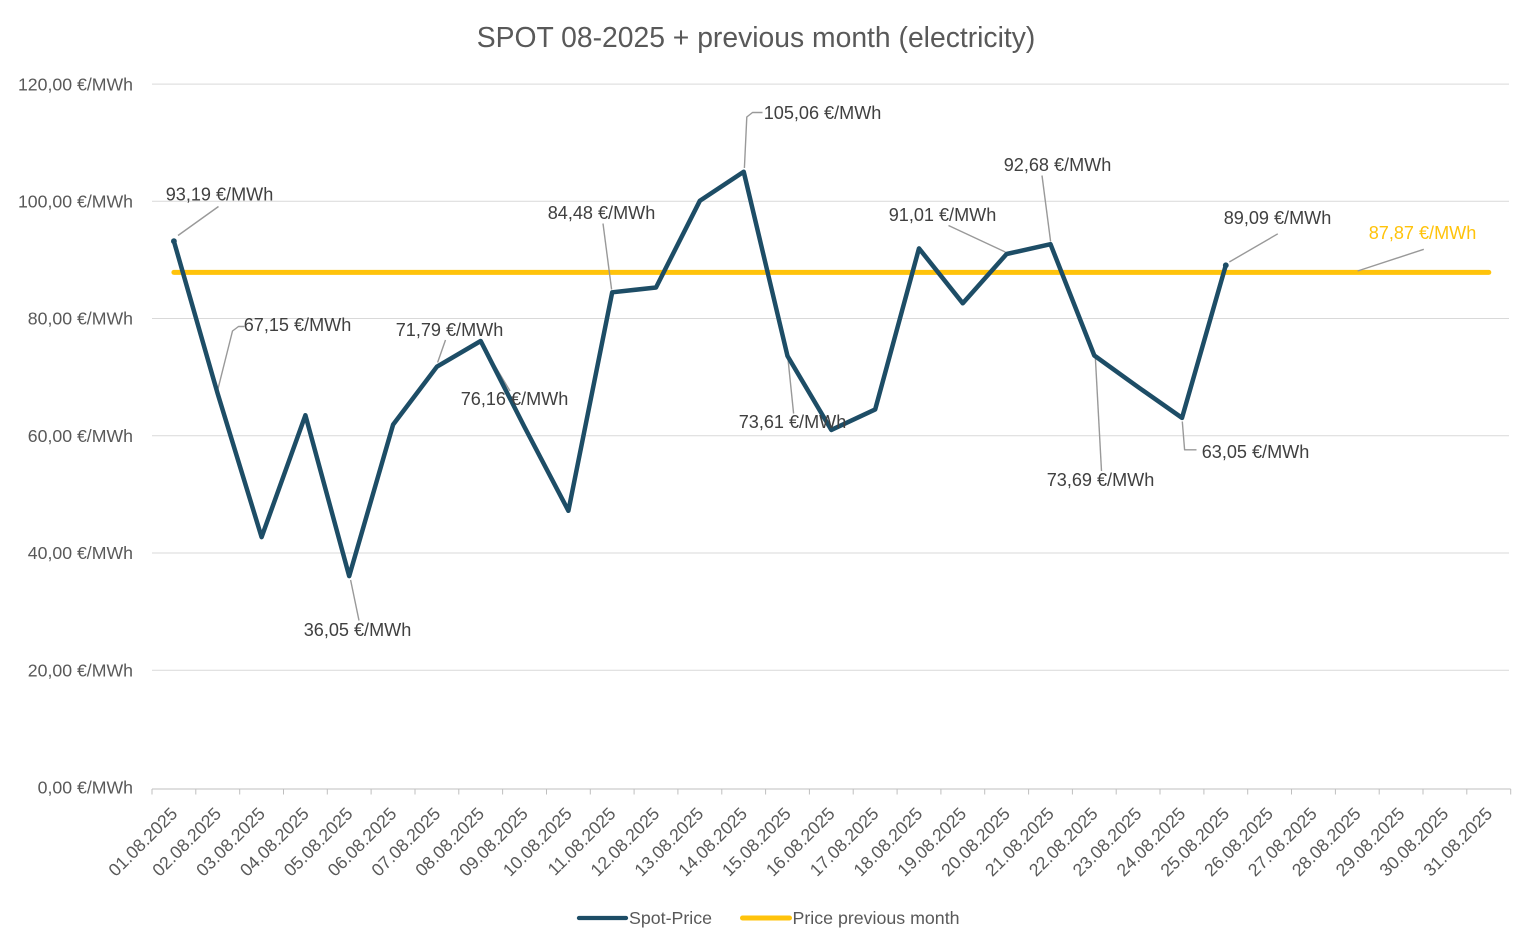 Image resolution: width=1536 pixels, height=951 pixels. What do you see at coordinates (1278, 218) in the screenshot?
I see `svg-text: 89,09 €/MWh` at bounding box center [1278, 218].